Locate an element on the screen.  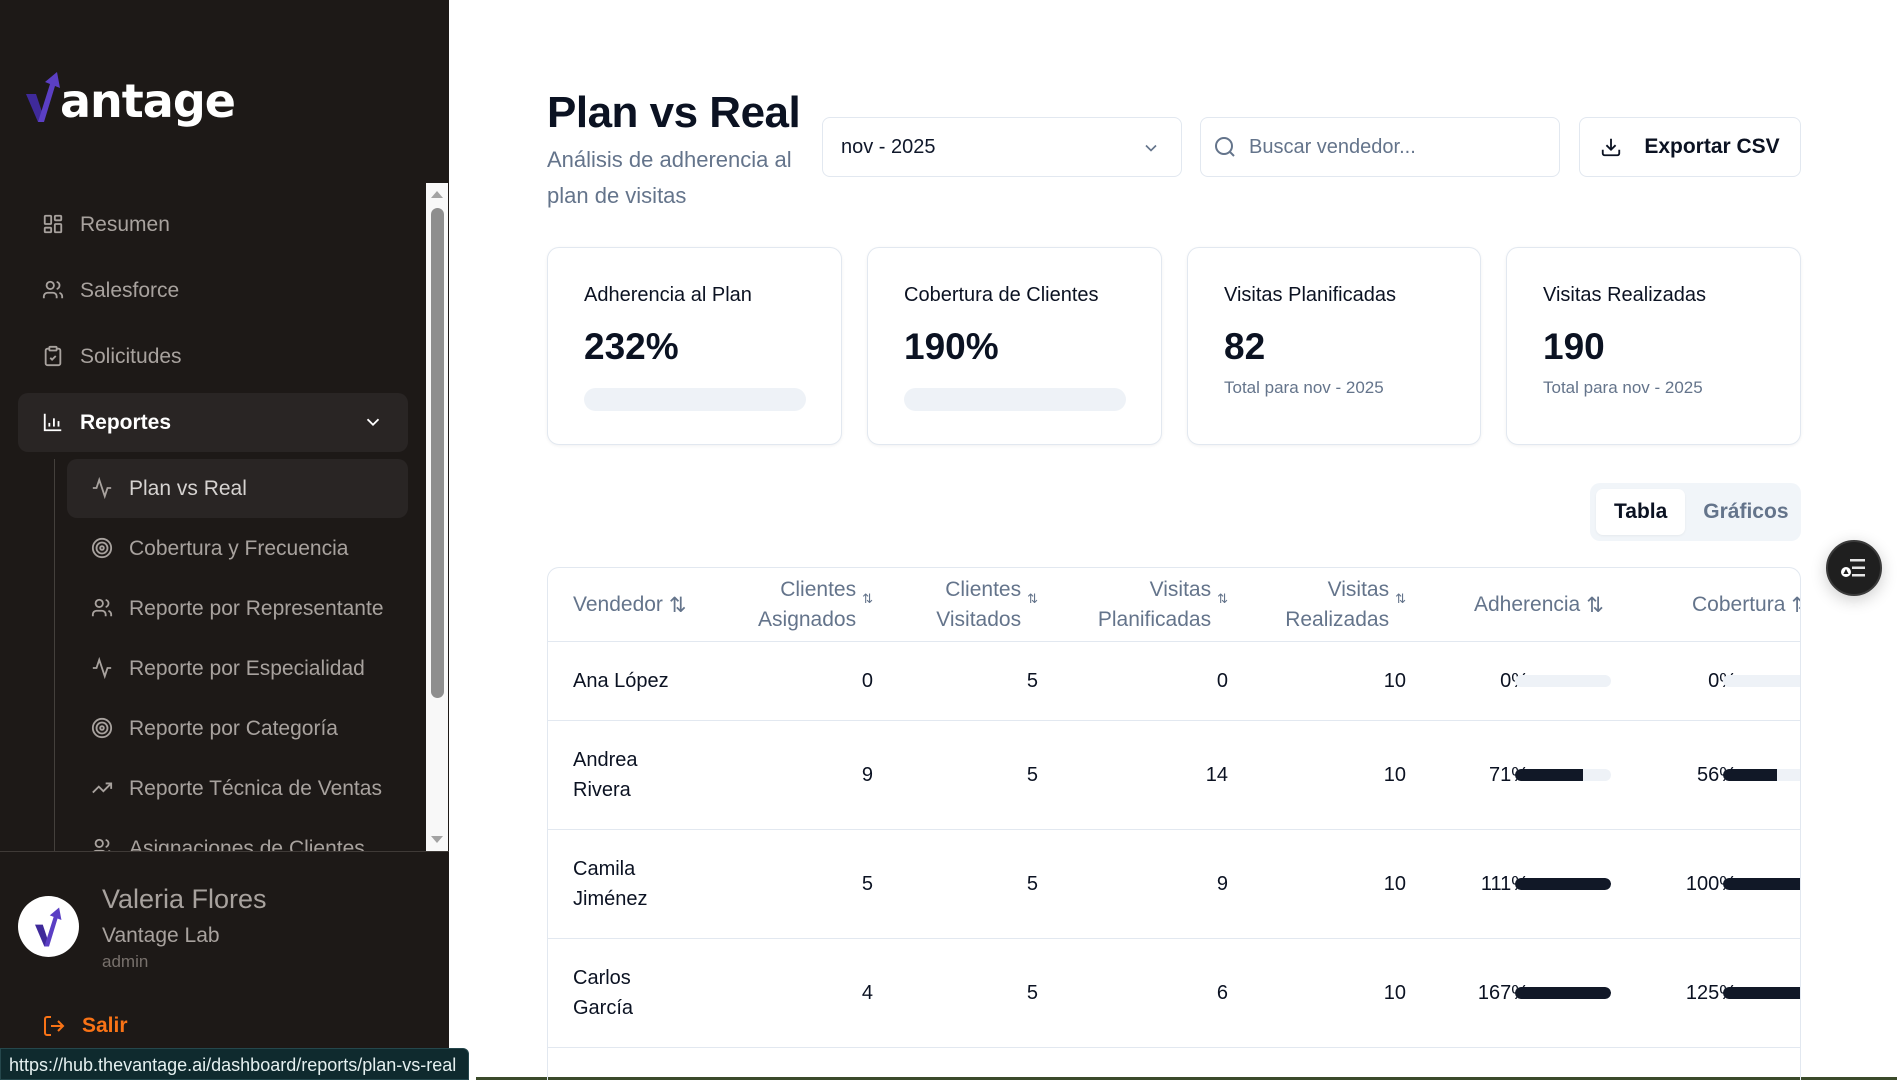
search-input is located at coordinates (1394, 147).